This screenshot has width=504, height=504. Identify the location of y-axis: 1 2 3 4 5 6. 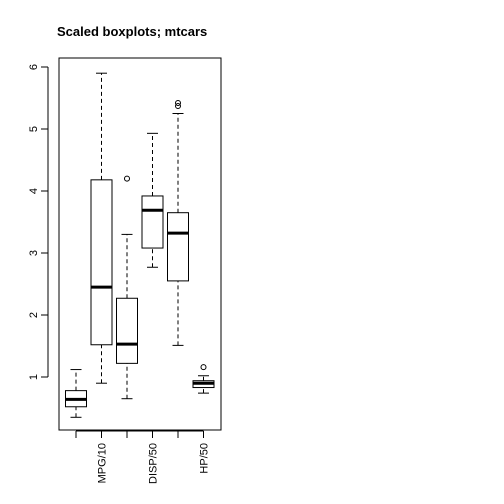
(38, 222).